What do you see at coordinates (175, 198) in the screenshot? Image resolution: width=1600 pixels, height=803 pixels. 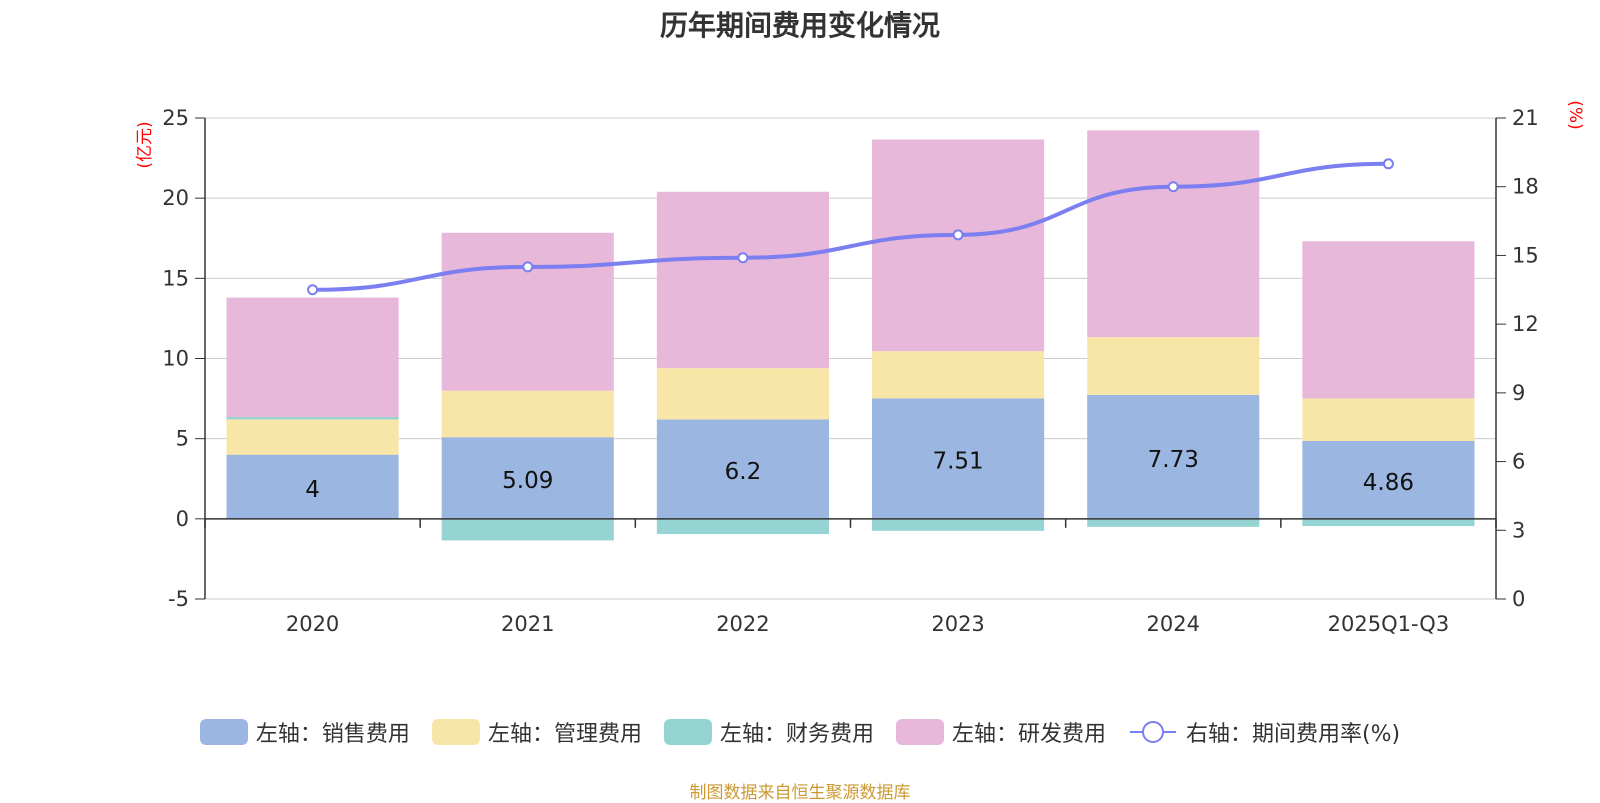 I see `left-tick-label: 20` at bounding box center [175, 198].